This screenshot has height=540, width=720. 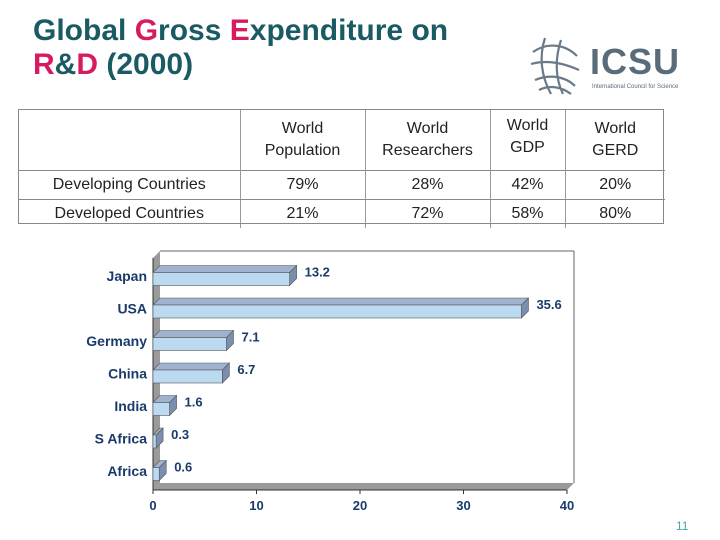 I want to click on row-label: Developed Countries, so click(x=129, y=213).